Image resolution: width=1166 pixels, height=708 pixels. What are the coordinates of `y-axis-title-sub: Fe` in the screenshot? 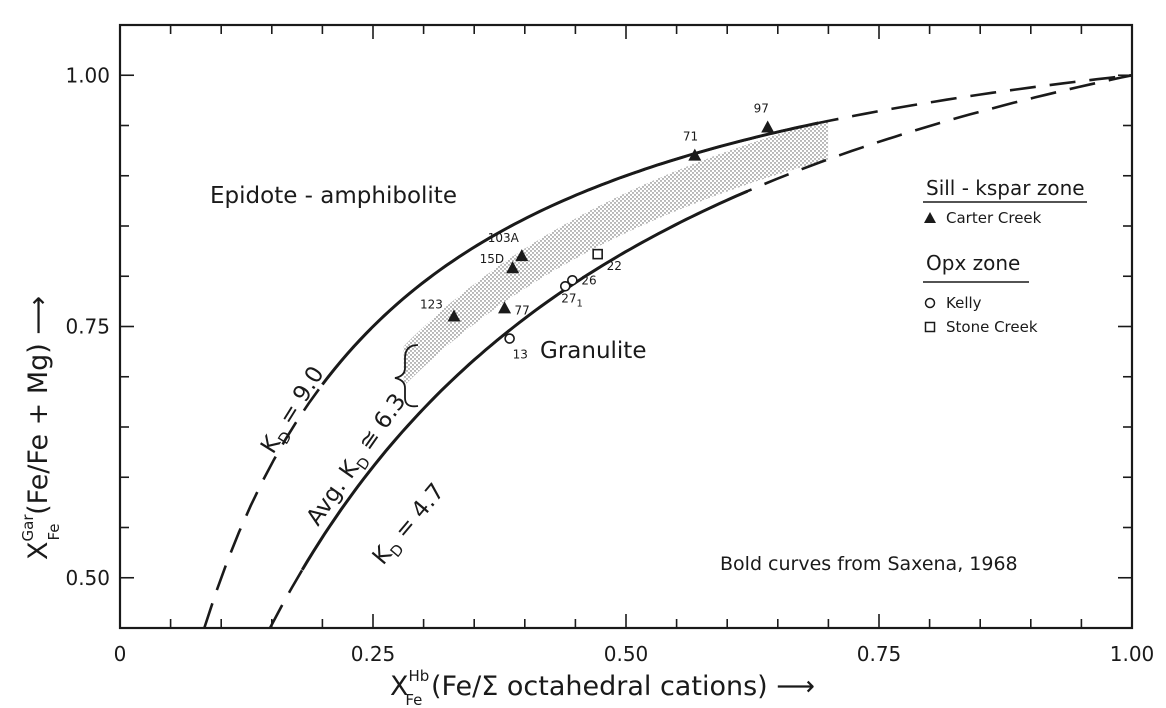 It's located at (54, 531).